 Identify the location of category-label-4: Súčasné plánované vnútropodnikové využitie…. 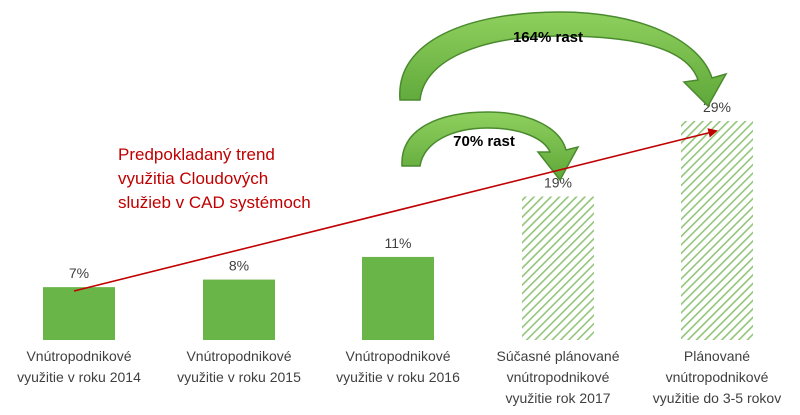
(558, 377).